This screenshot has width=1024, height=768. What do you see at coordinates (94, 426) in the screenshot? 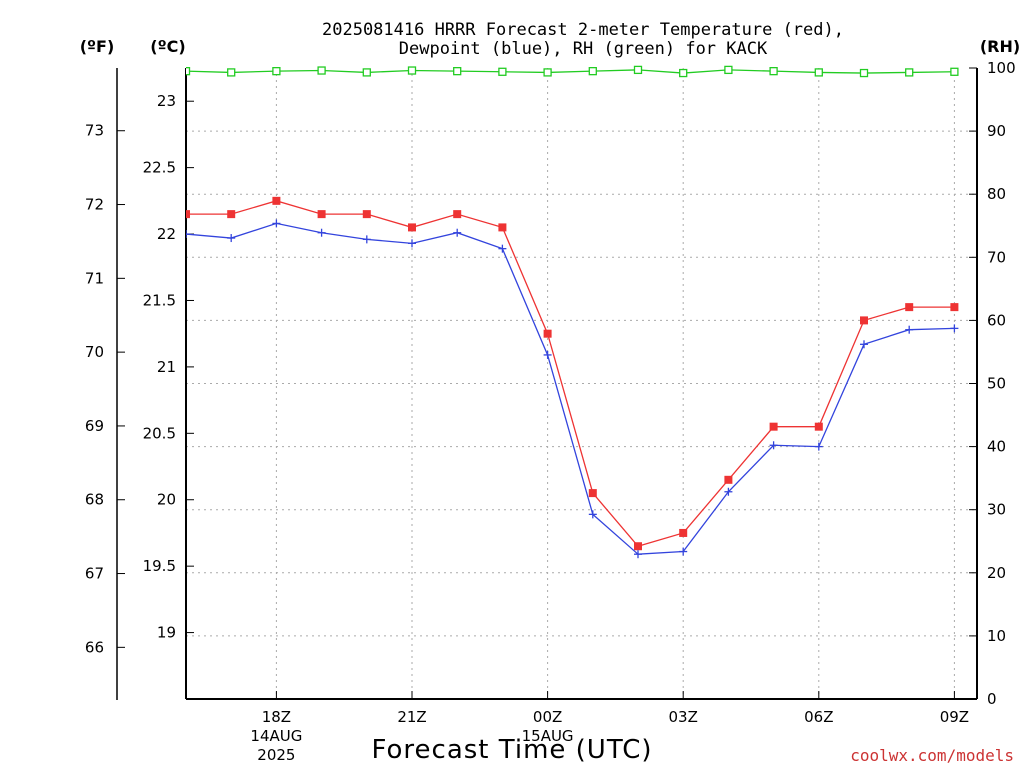
I see `fahrenheit-tick-label: 69` at bounding box center [94, 426].